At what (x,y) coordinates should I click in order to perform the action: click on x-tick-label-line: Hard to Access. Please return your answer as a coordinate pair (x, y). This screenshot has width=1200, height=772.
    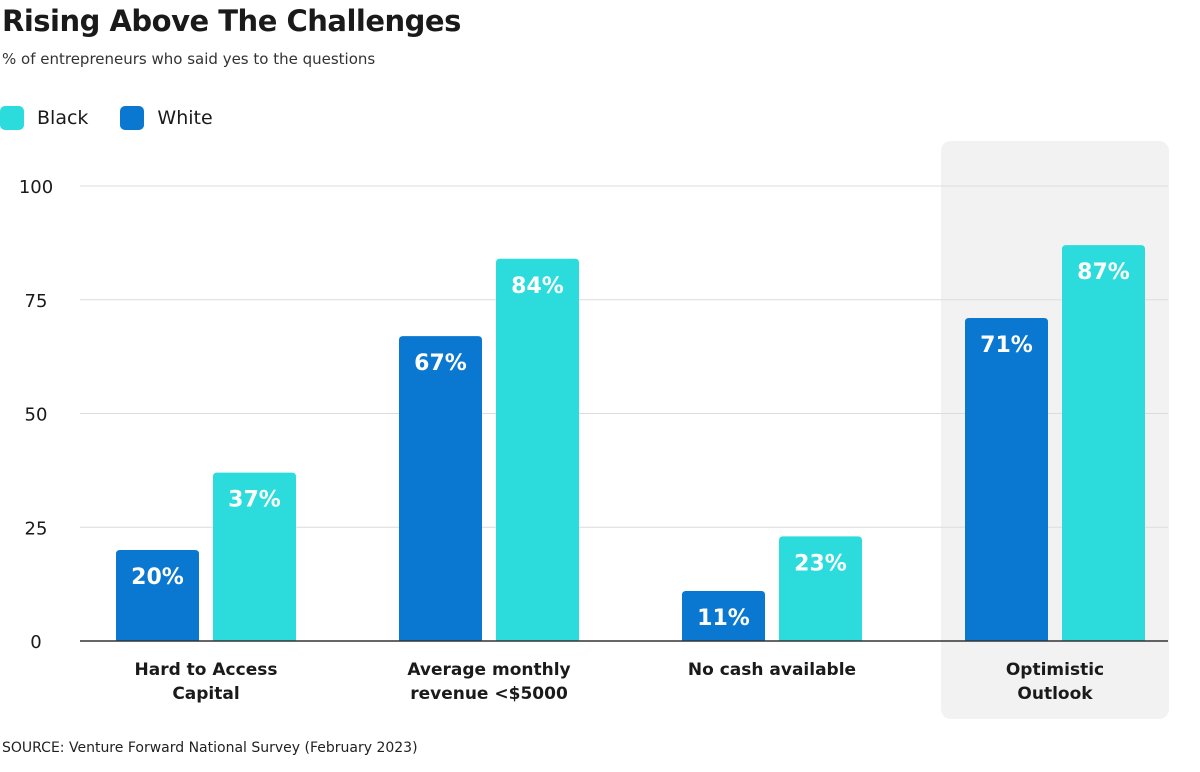
    Looking at the image, I should click on (206, 670).